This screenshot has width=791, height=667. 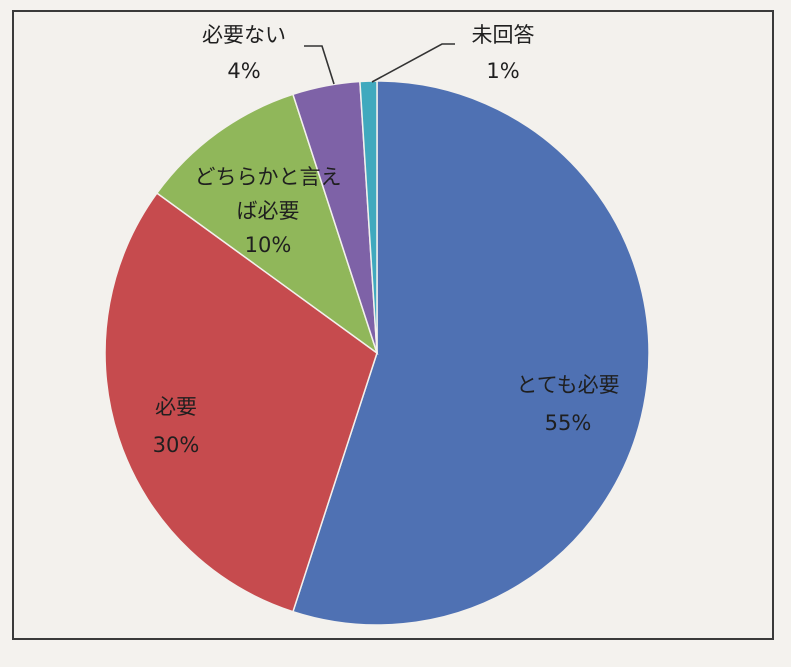 I want to click on slice-label-0: とても必要 55%, so click(x=567, y=404).